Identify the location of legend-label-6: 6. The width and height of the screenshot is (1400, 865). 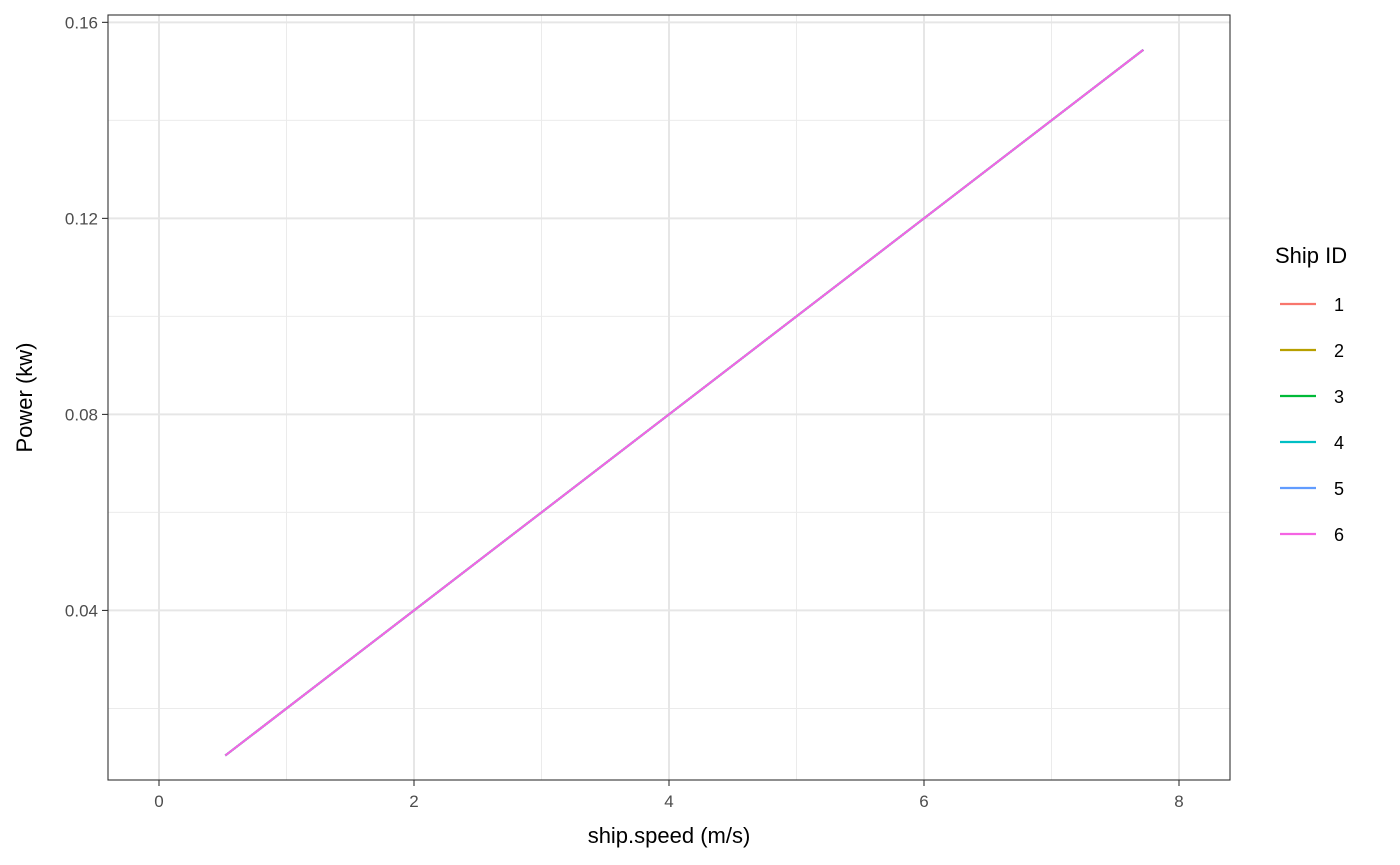
(1339, 535).